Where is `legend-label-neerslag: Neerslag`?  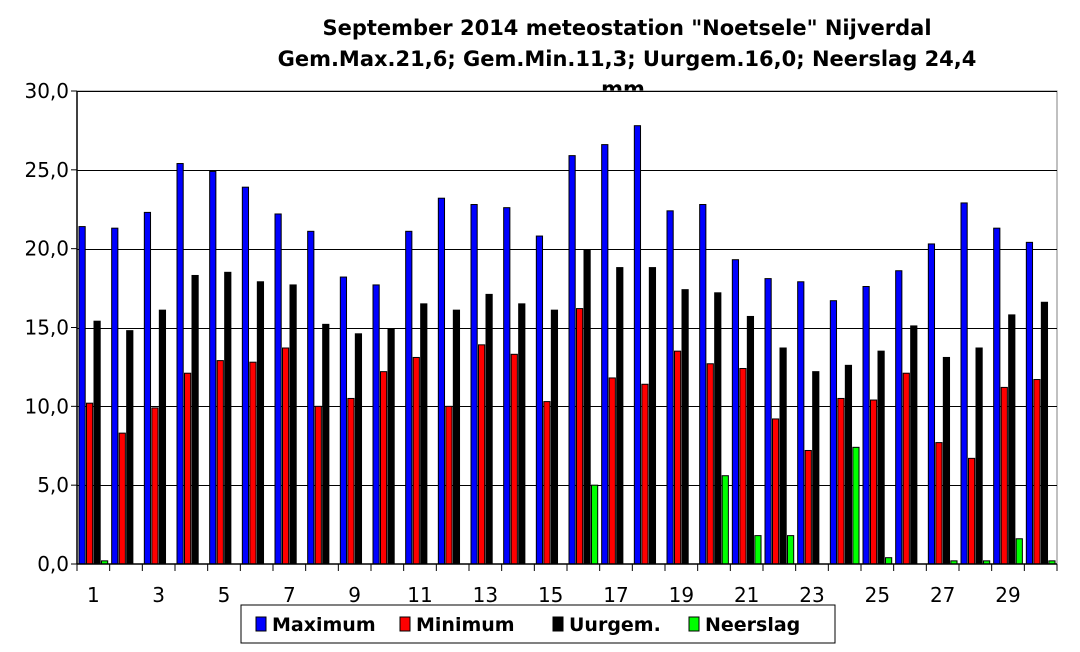
legend-label-neerslag: Neerslag is located at coordinates (752, 625).